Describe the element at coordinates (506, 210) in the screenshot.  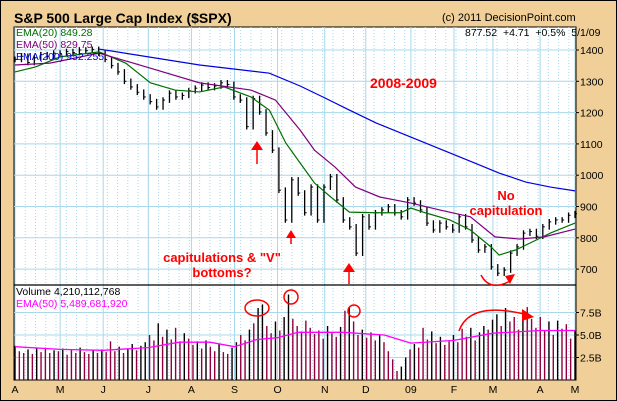
I see `no-capitulation-line2: capitulation` at that location.